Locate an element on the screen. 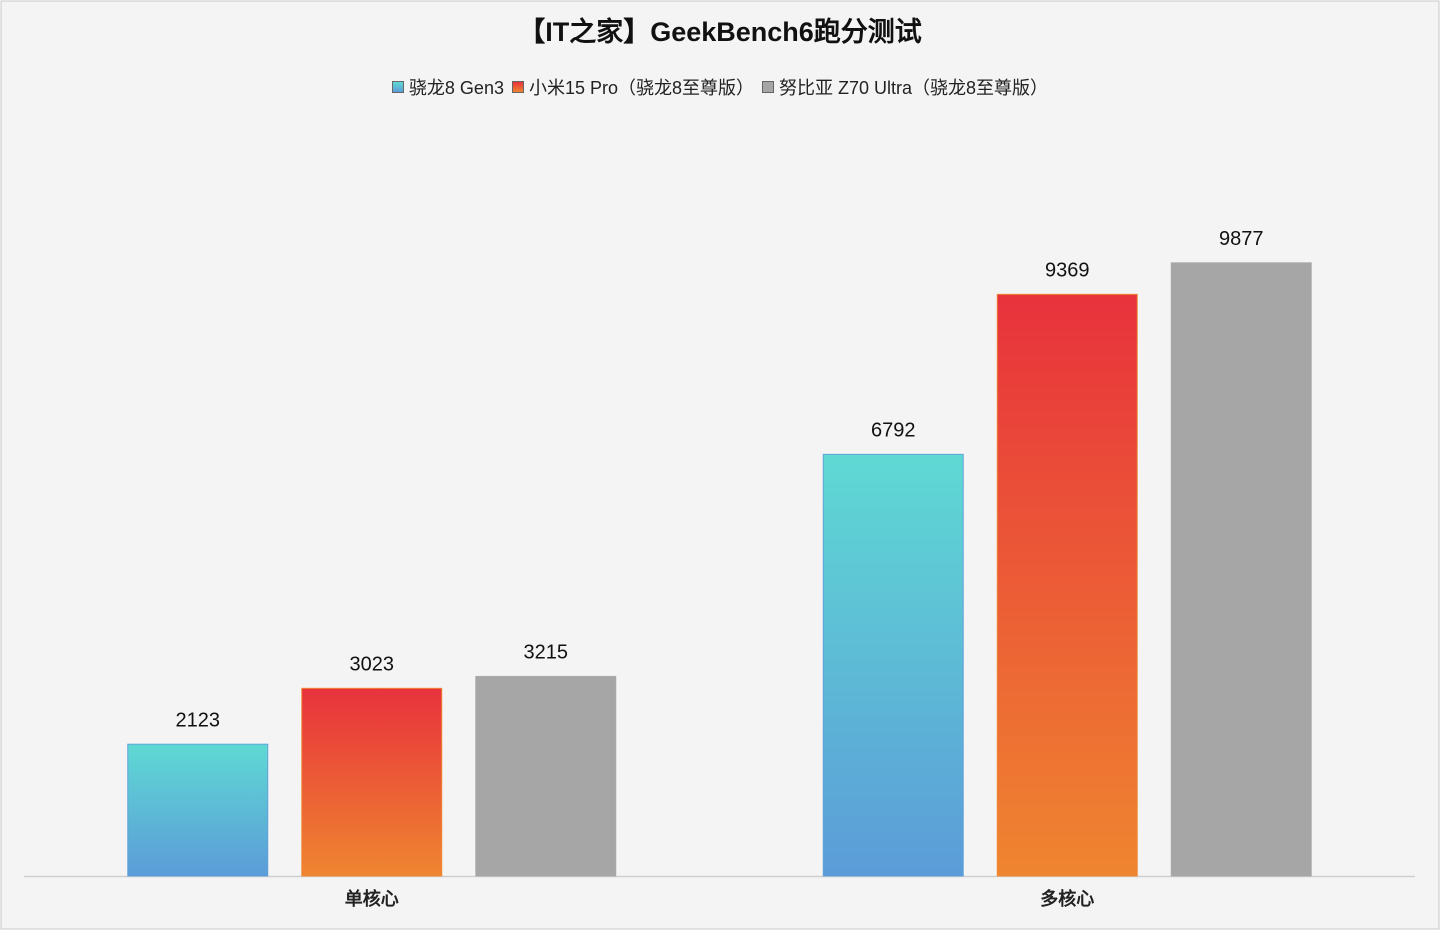 The width and height of the screenshot is (1440, 930). x-tick-label: 单核心 is located at coordinates (372, 898).